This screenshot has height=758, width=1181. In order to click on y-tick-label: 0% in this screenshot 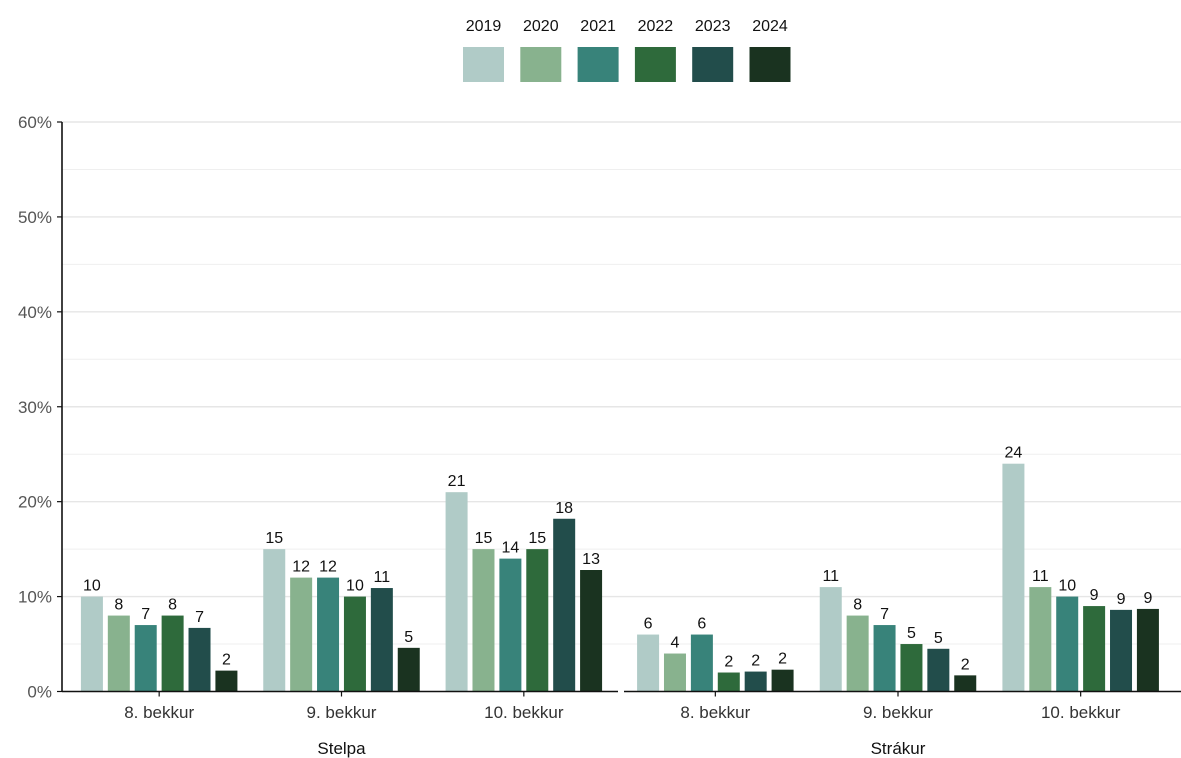, I will do `click(39, 692)`.